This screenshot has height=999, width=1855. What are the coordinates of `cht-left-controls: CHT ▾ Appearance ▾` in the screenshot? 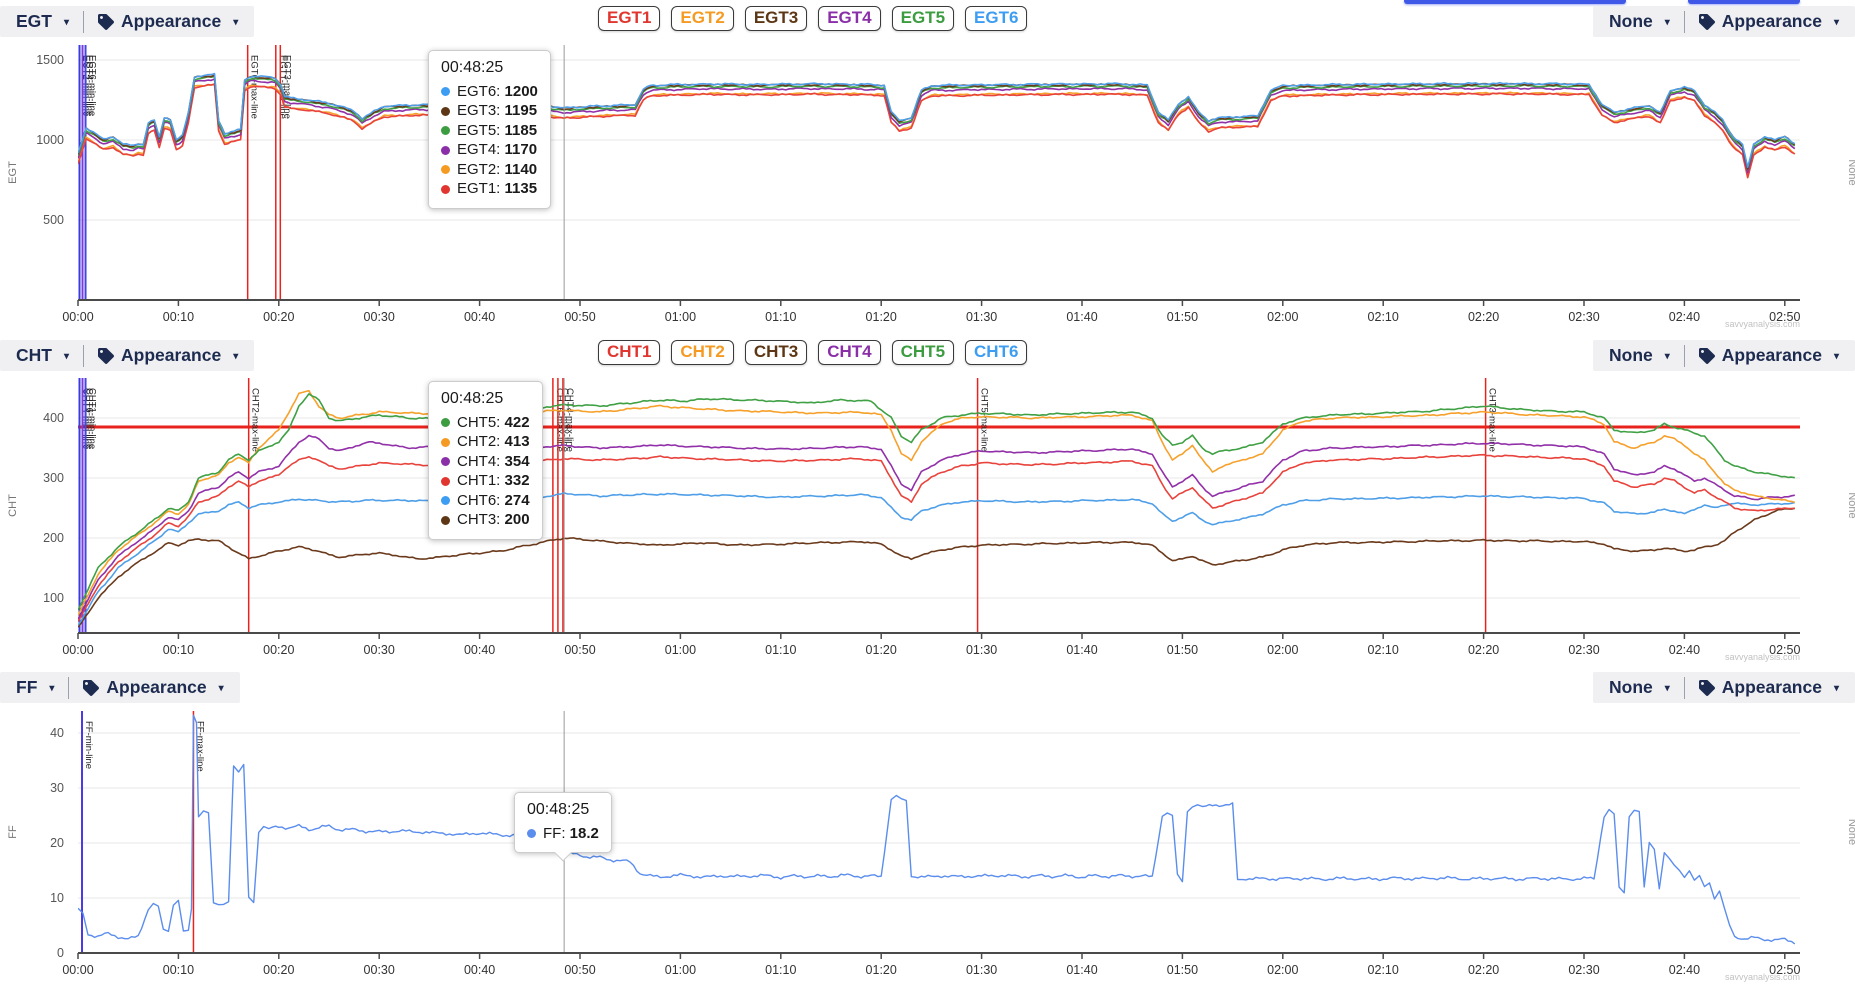 It's located at (127, 355).